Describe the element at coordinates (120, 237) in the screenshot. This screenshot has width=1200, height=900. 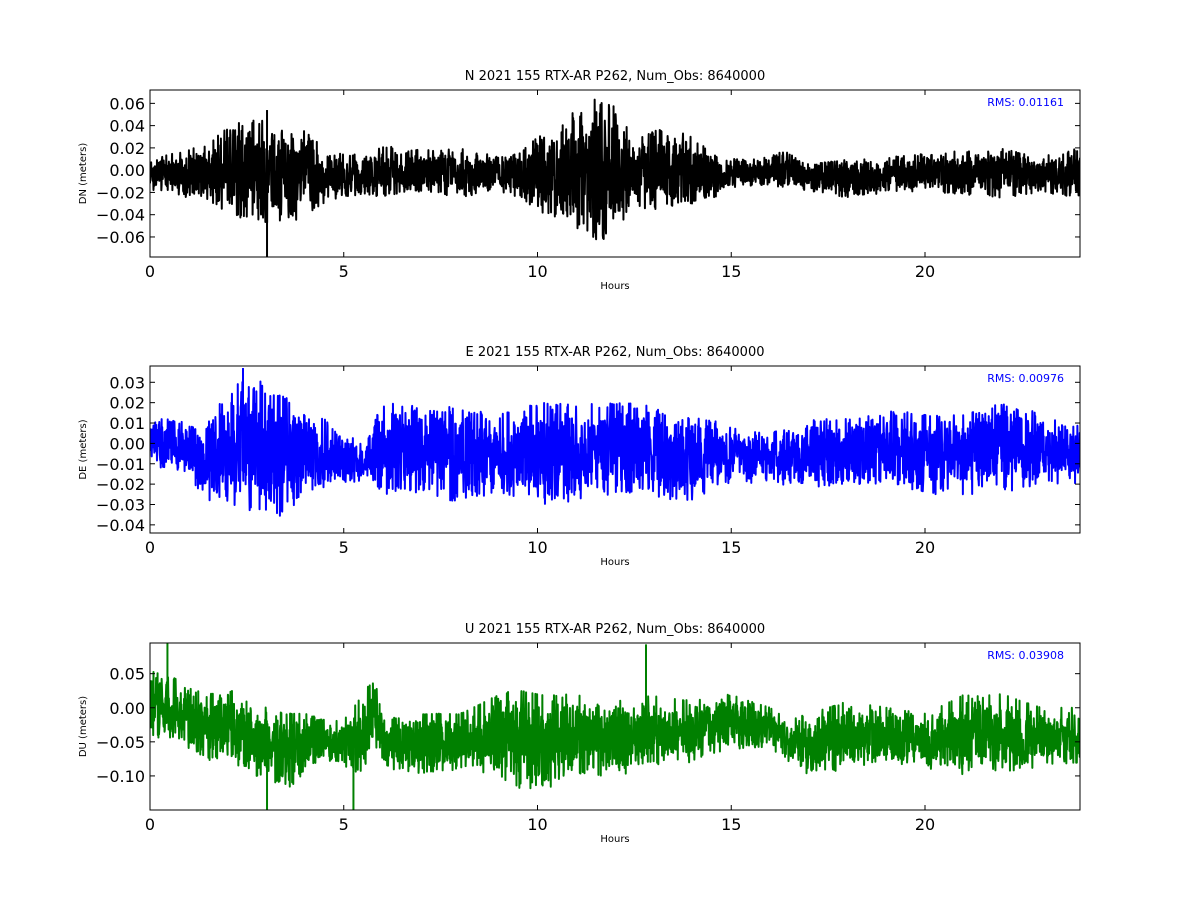
I see `y-tick-label: −0.06` at that location.